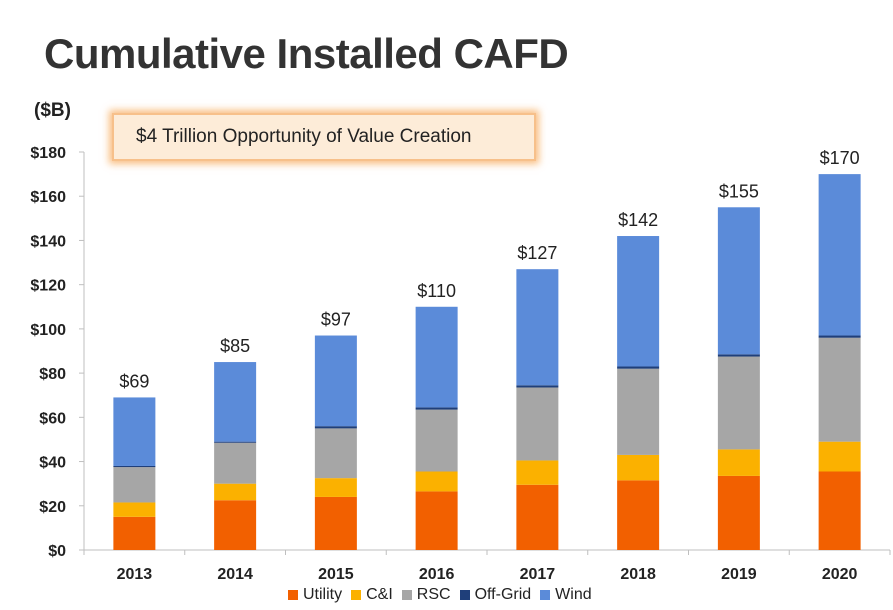 Image resolution: width=893 pixels, height=610 pixels. I want to click on bar-total-label: $85, so click(235, 346).